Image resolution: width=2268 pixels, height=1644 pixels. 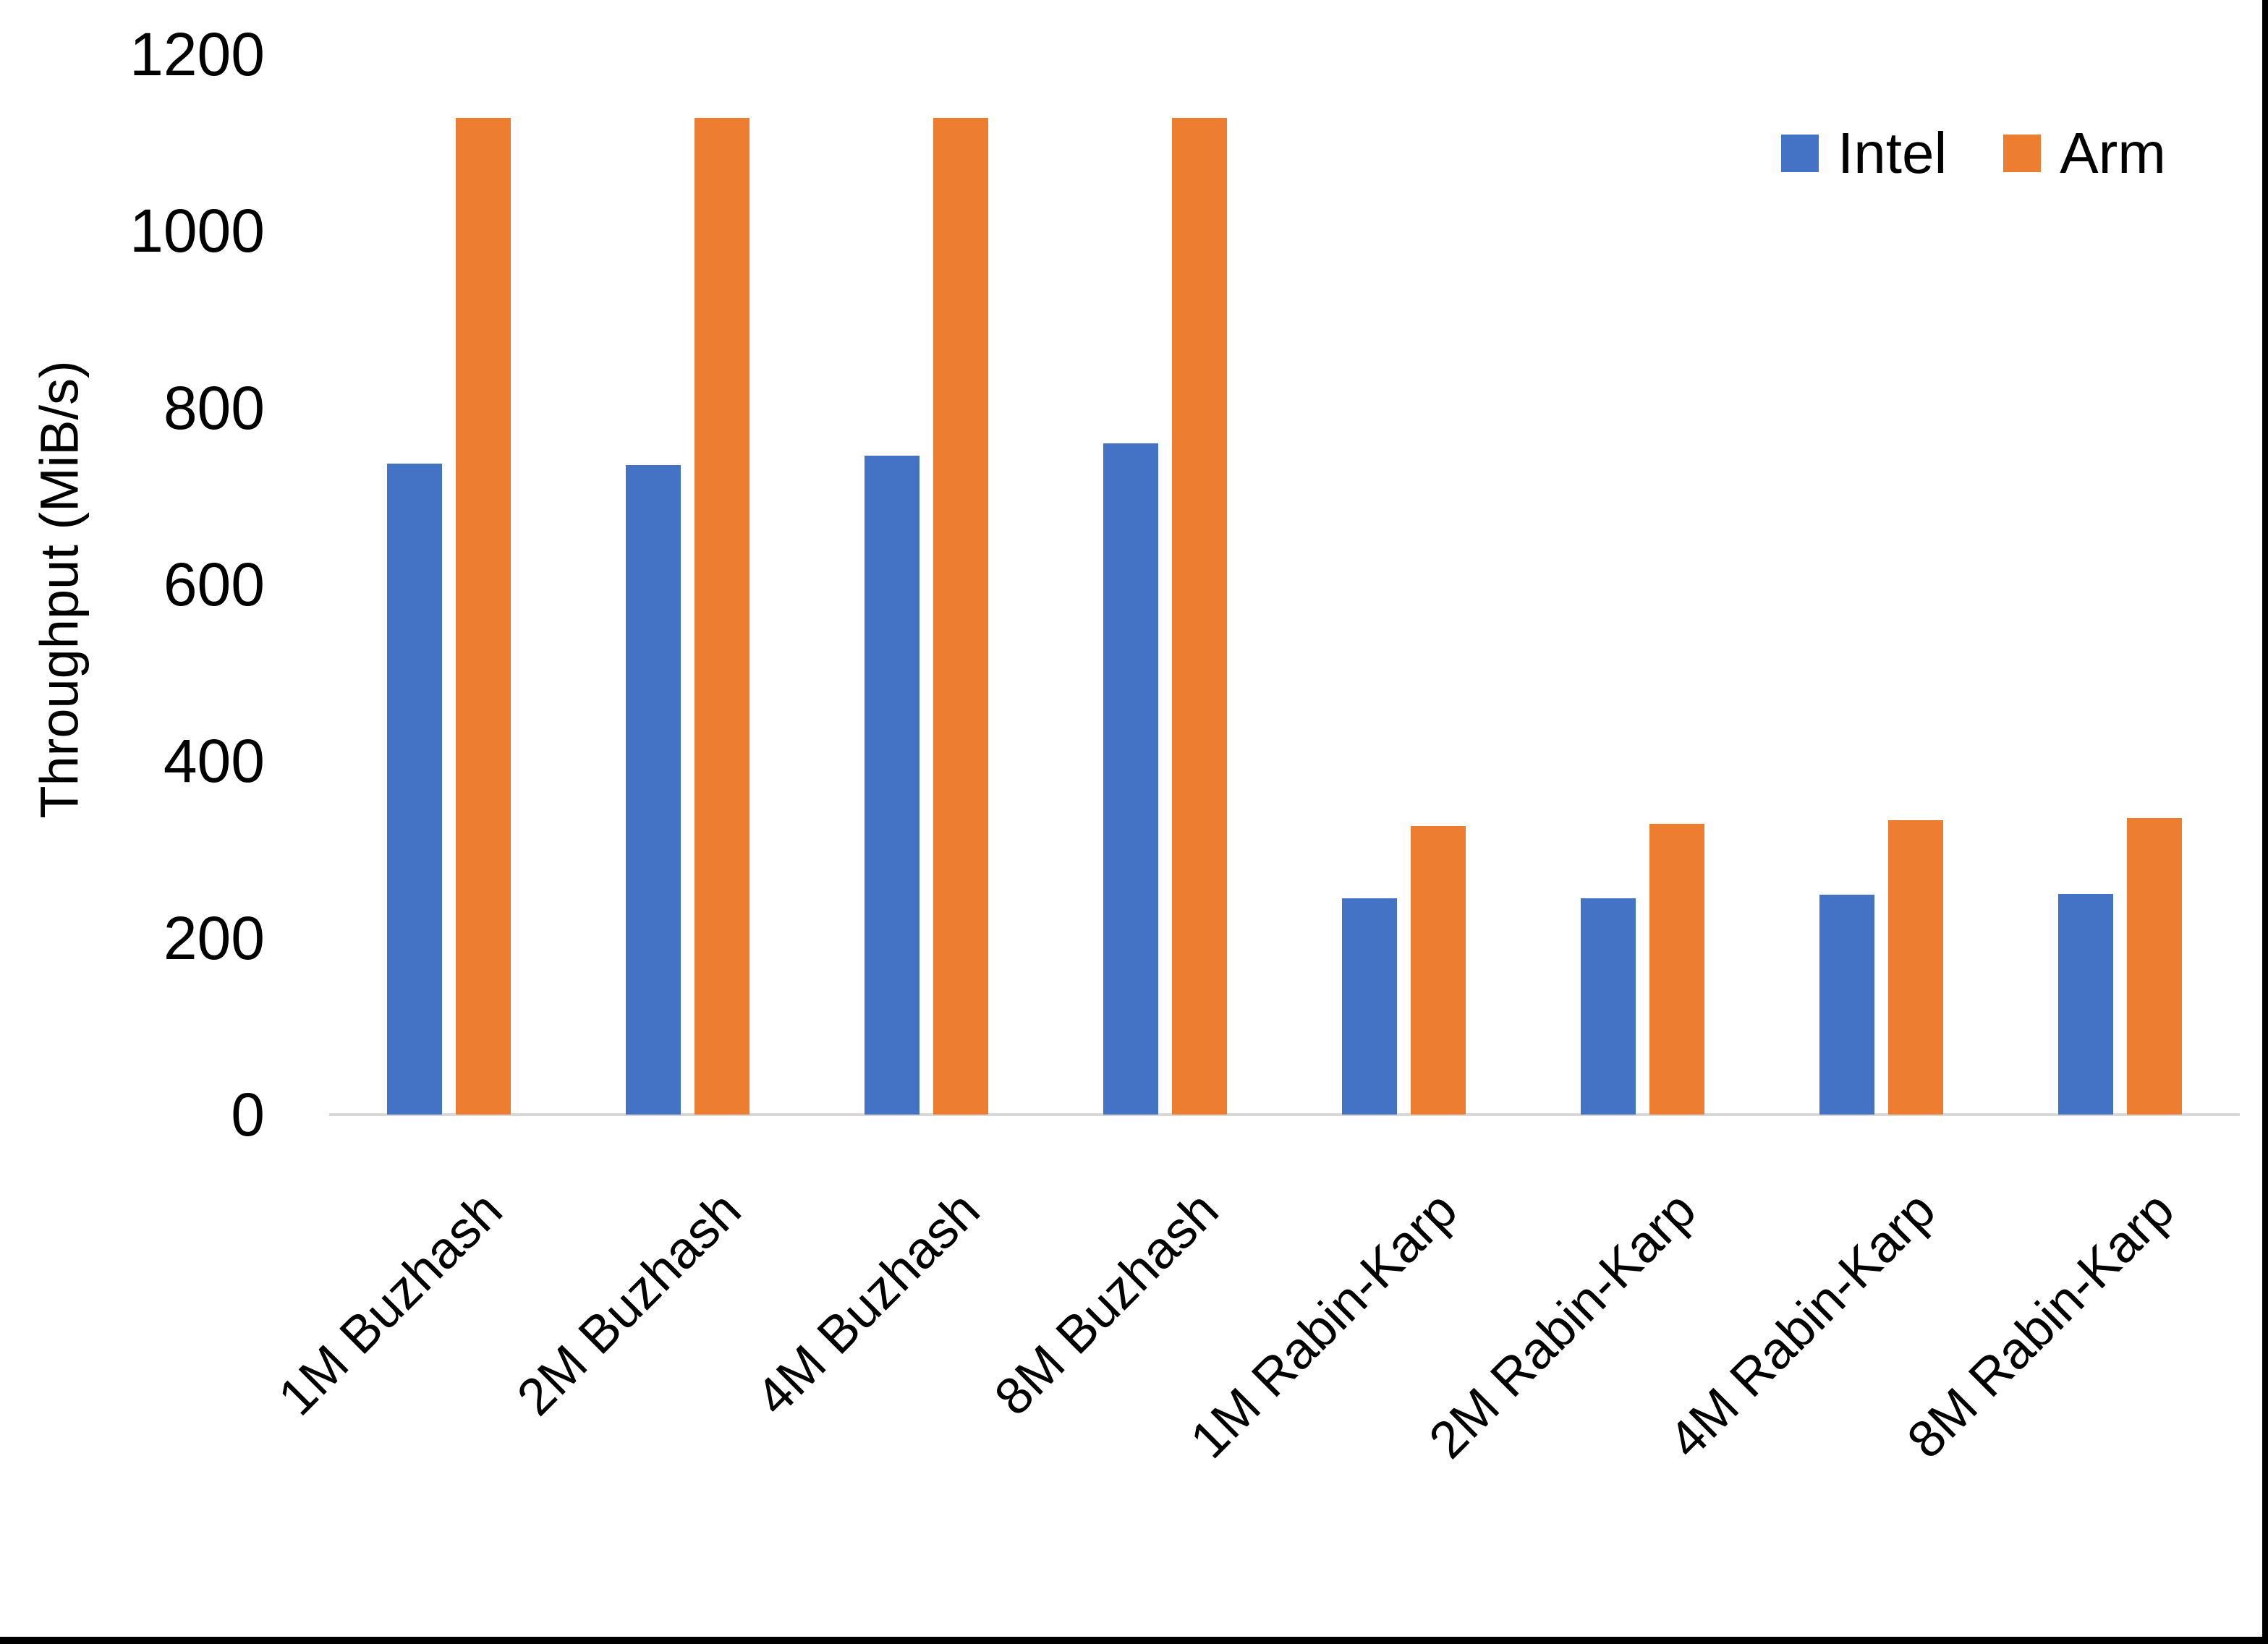 What do you see at coordinates (891, 785) in the screenshot?
I see `bar-intel-4m-buzhash` at bounding box center [891, 785].